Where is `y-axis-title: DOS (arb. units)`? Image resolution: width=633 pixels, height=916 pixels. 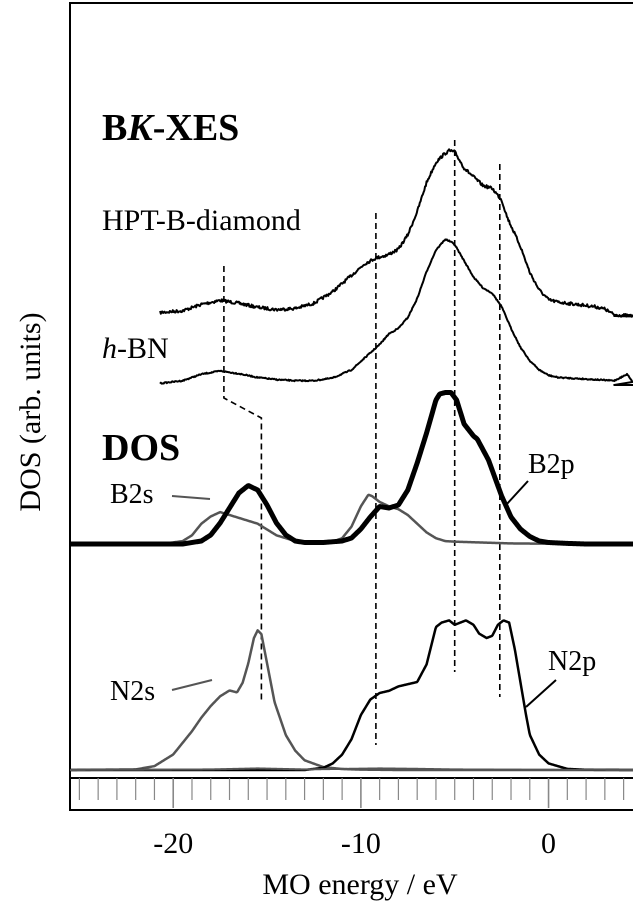
y-axis-title: DOS (arb. units) is located at coordinates (30, 411).